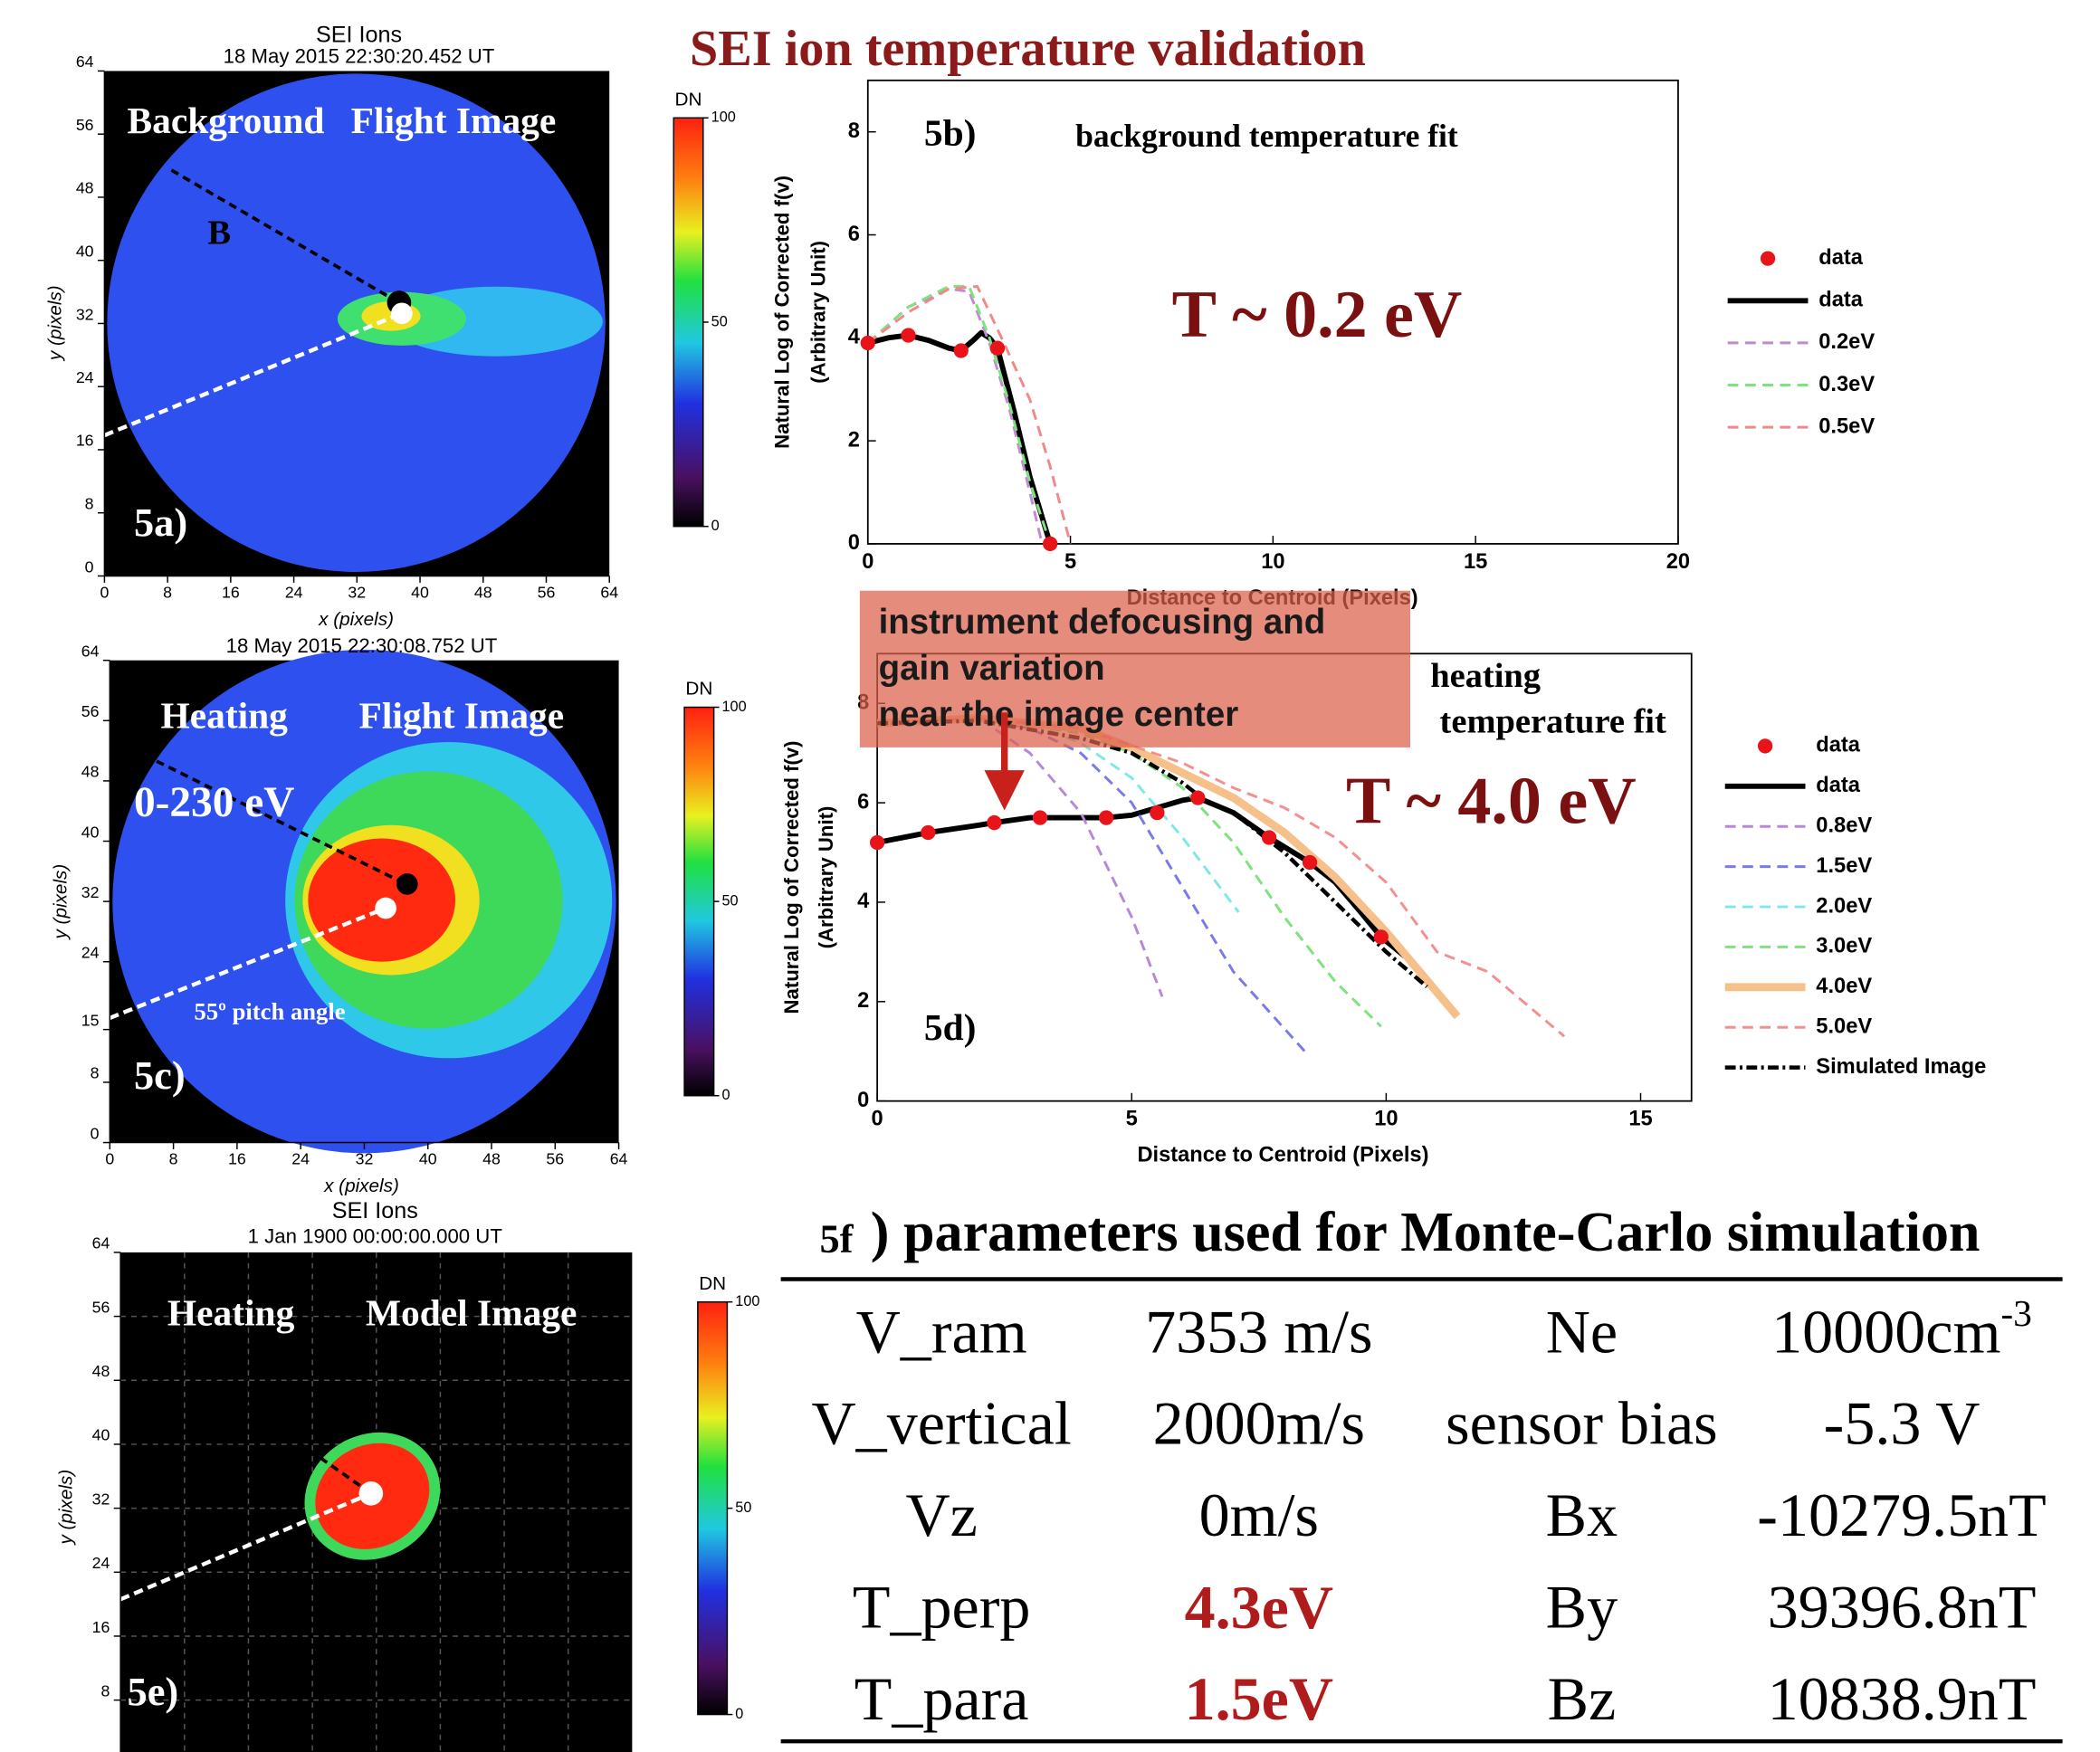 This screenshot has width=2100, height=1752. I want to click on annotation: temperature fit, so click(1553, 722).